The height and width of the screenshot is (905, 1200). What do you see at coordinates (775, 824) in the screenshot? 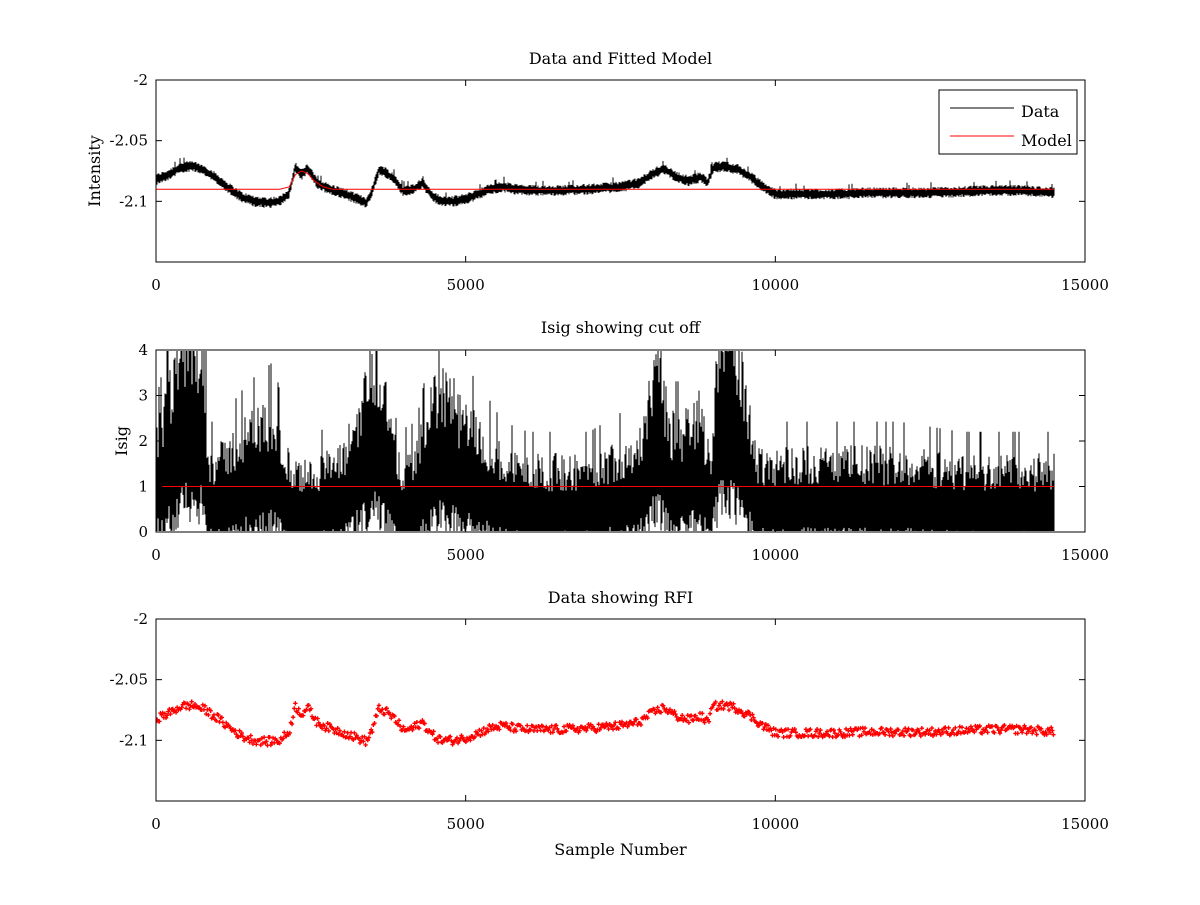
I see `x-tick-label: 10000` at bounding box center [775, 824].